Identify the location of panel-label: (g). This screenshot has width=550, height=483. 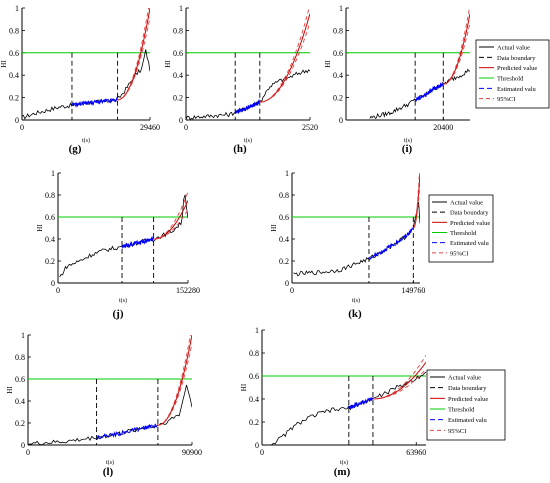
(75, 149).